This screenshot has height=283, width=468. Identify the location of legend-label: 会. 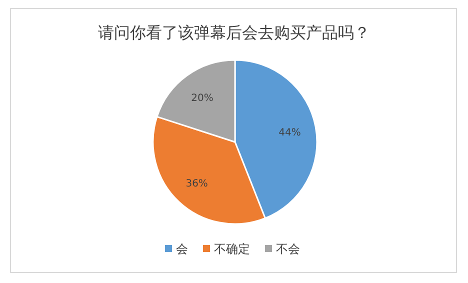
(182, 249).